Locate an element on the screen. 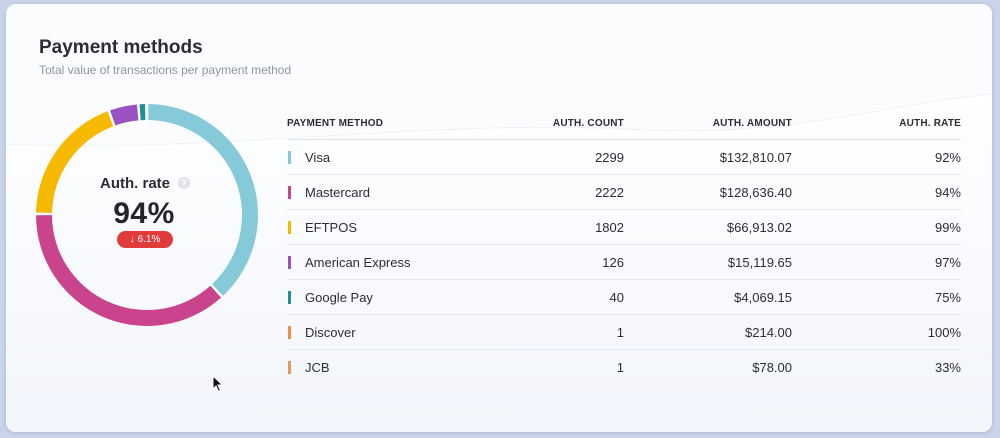 This screenshot has width=1000, height=438. table-row: Visa 2299 $132,810.07 92% is located at coordinates (624, 157).